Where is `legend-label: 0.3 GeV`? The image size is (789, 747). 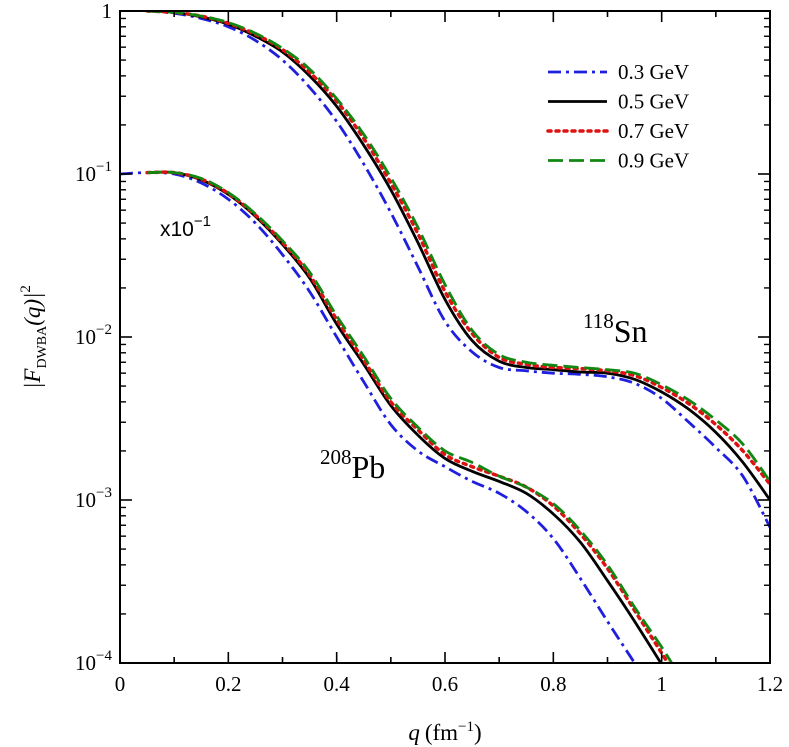 legend-label: 0.3 GeV is located at coordinates (653, 72).